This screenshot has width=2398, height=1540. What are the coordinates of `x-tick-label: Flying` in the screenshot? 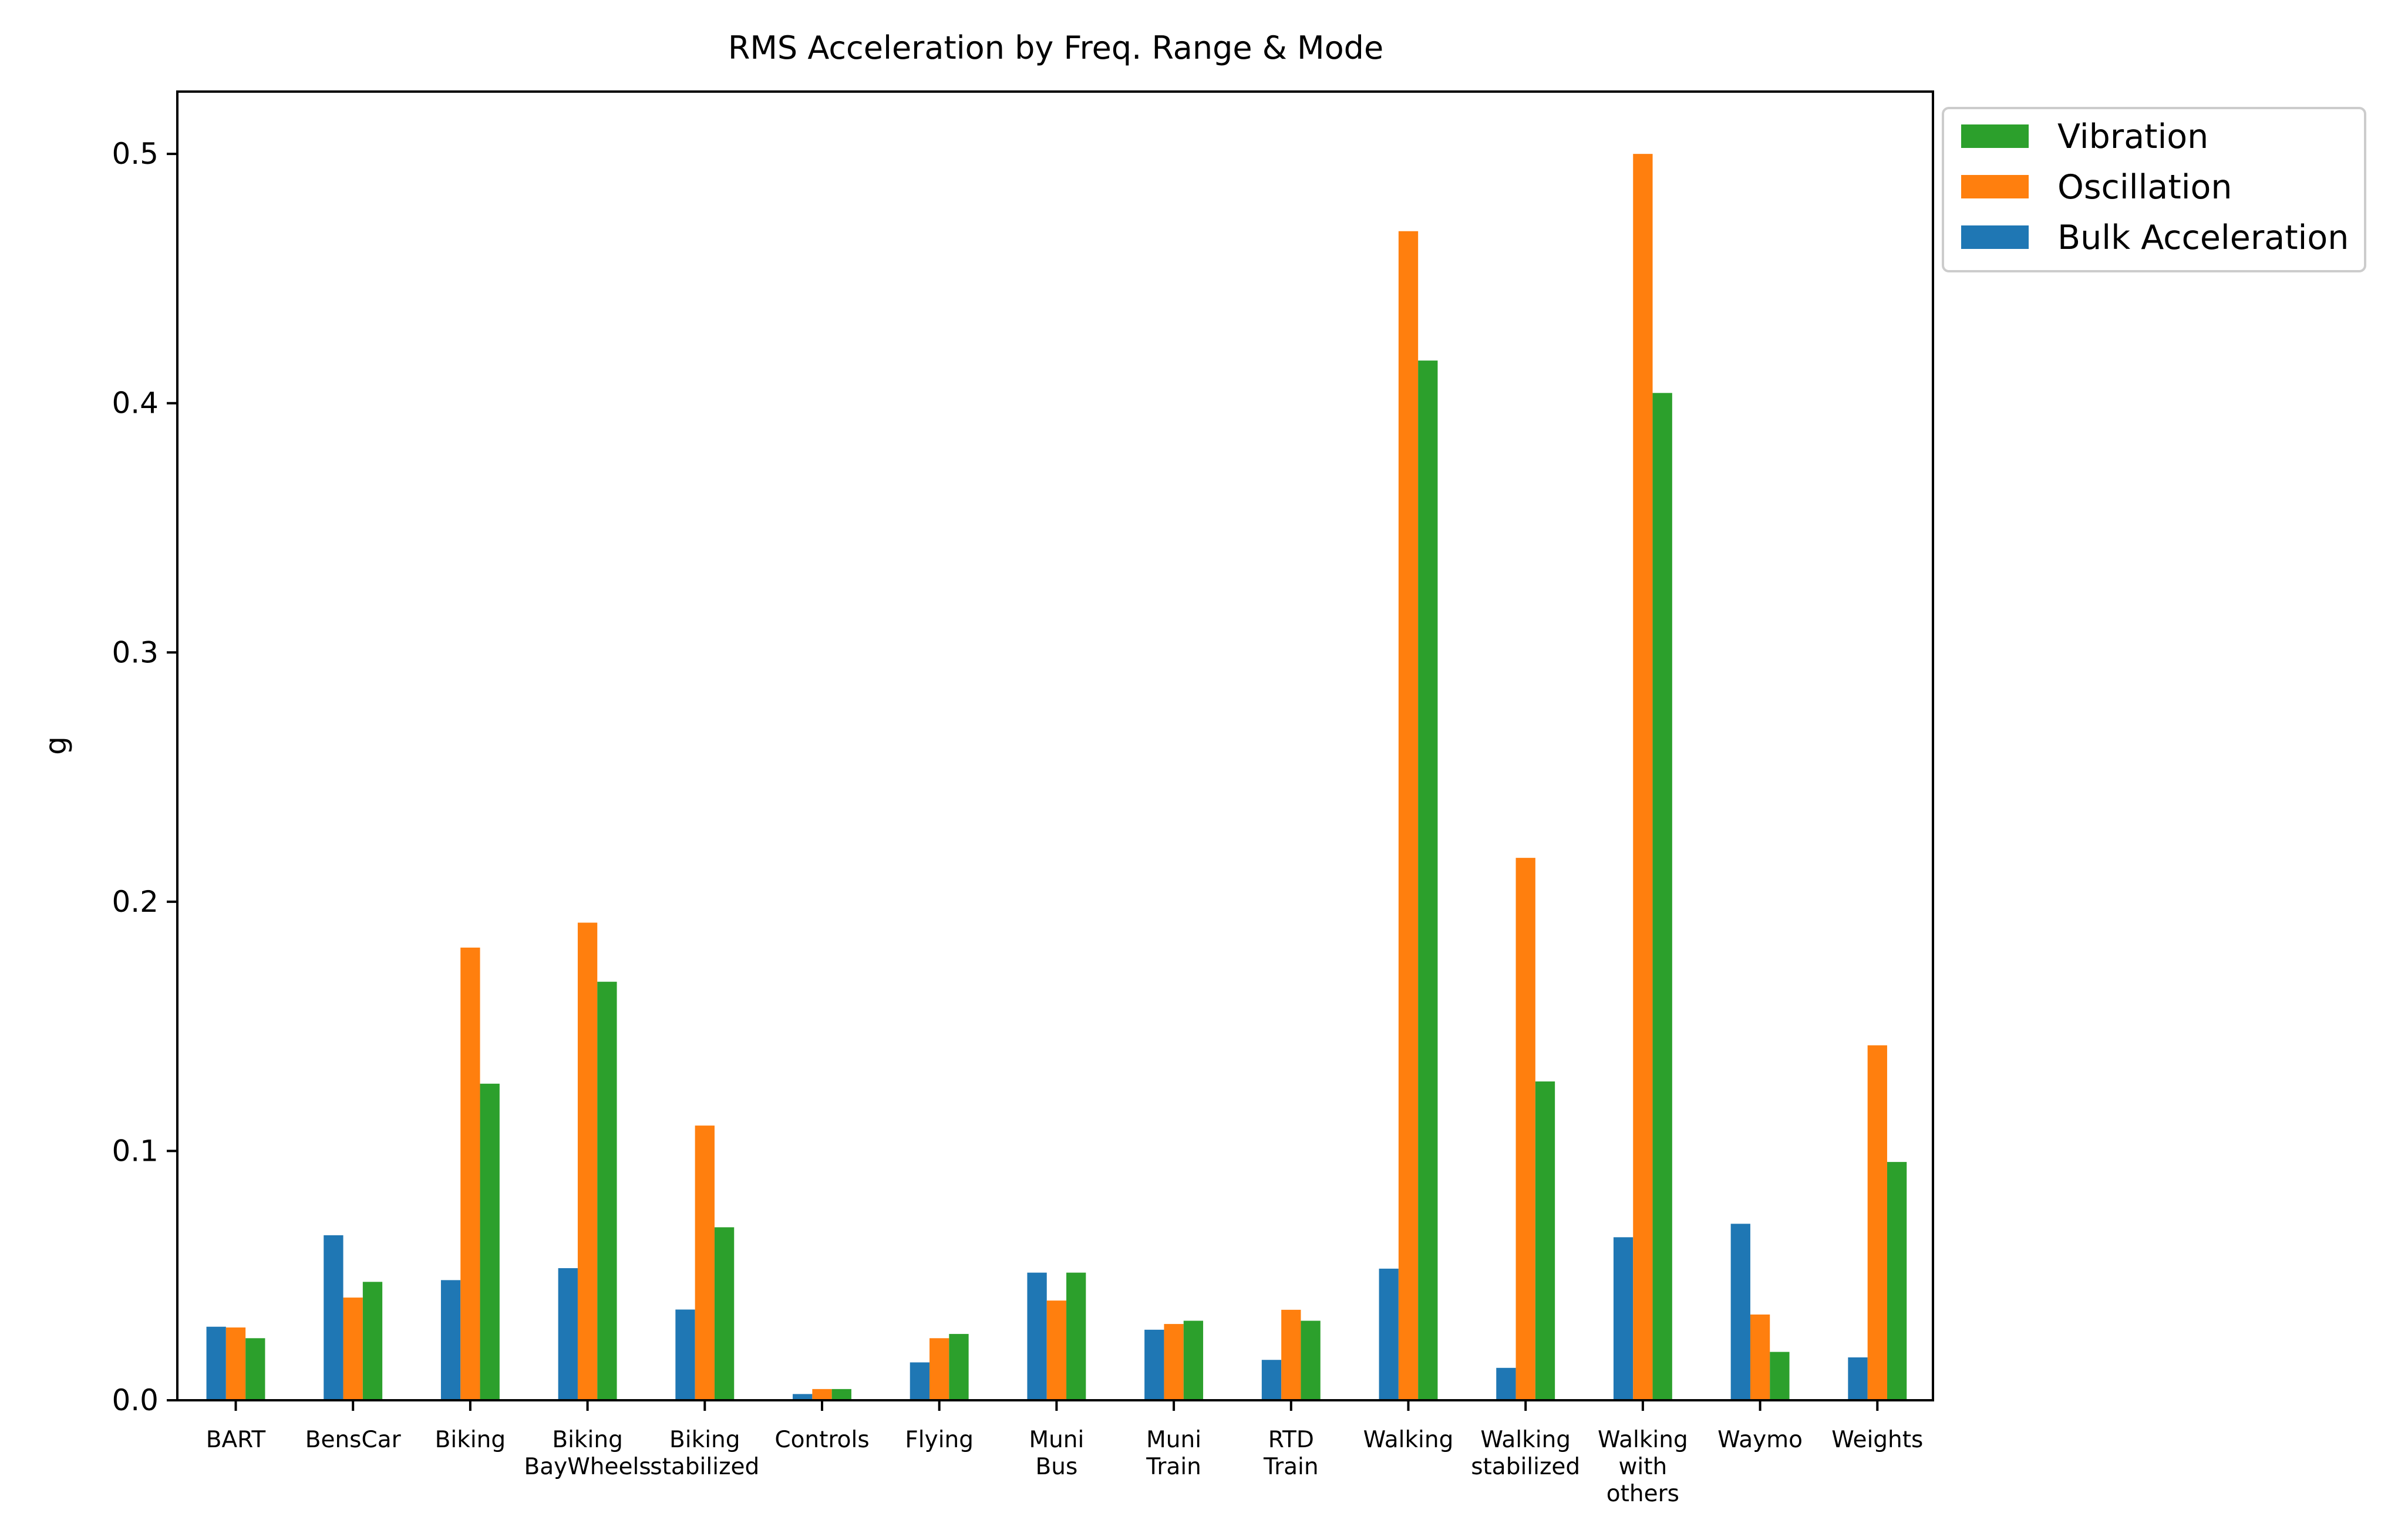 It's located at (939, 1440).